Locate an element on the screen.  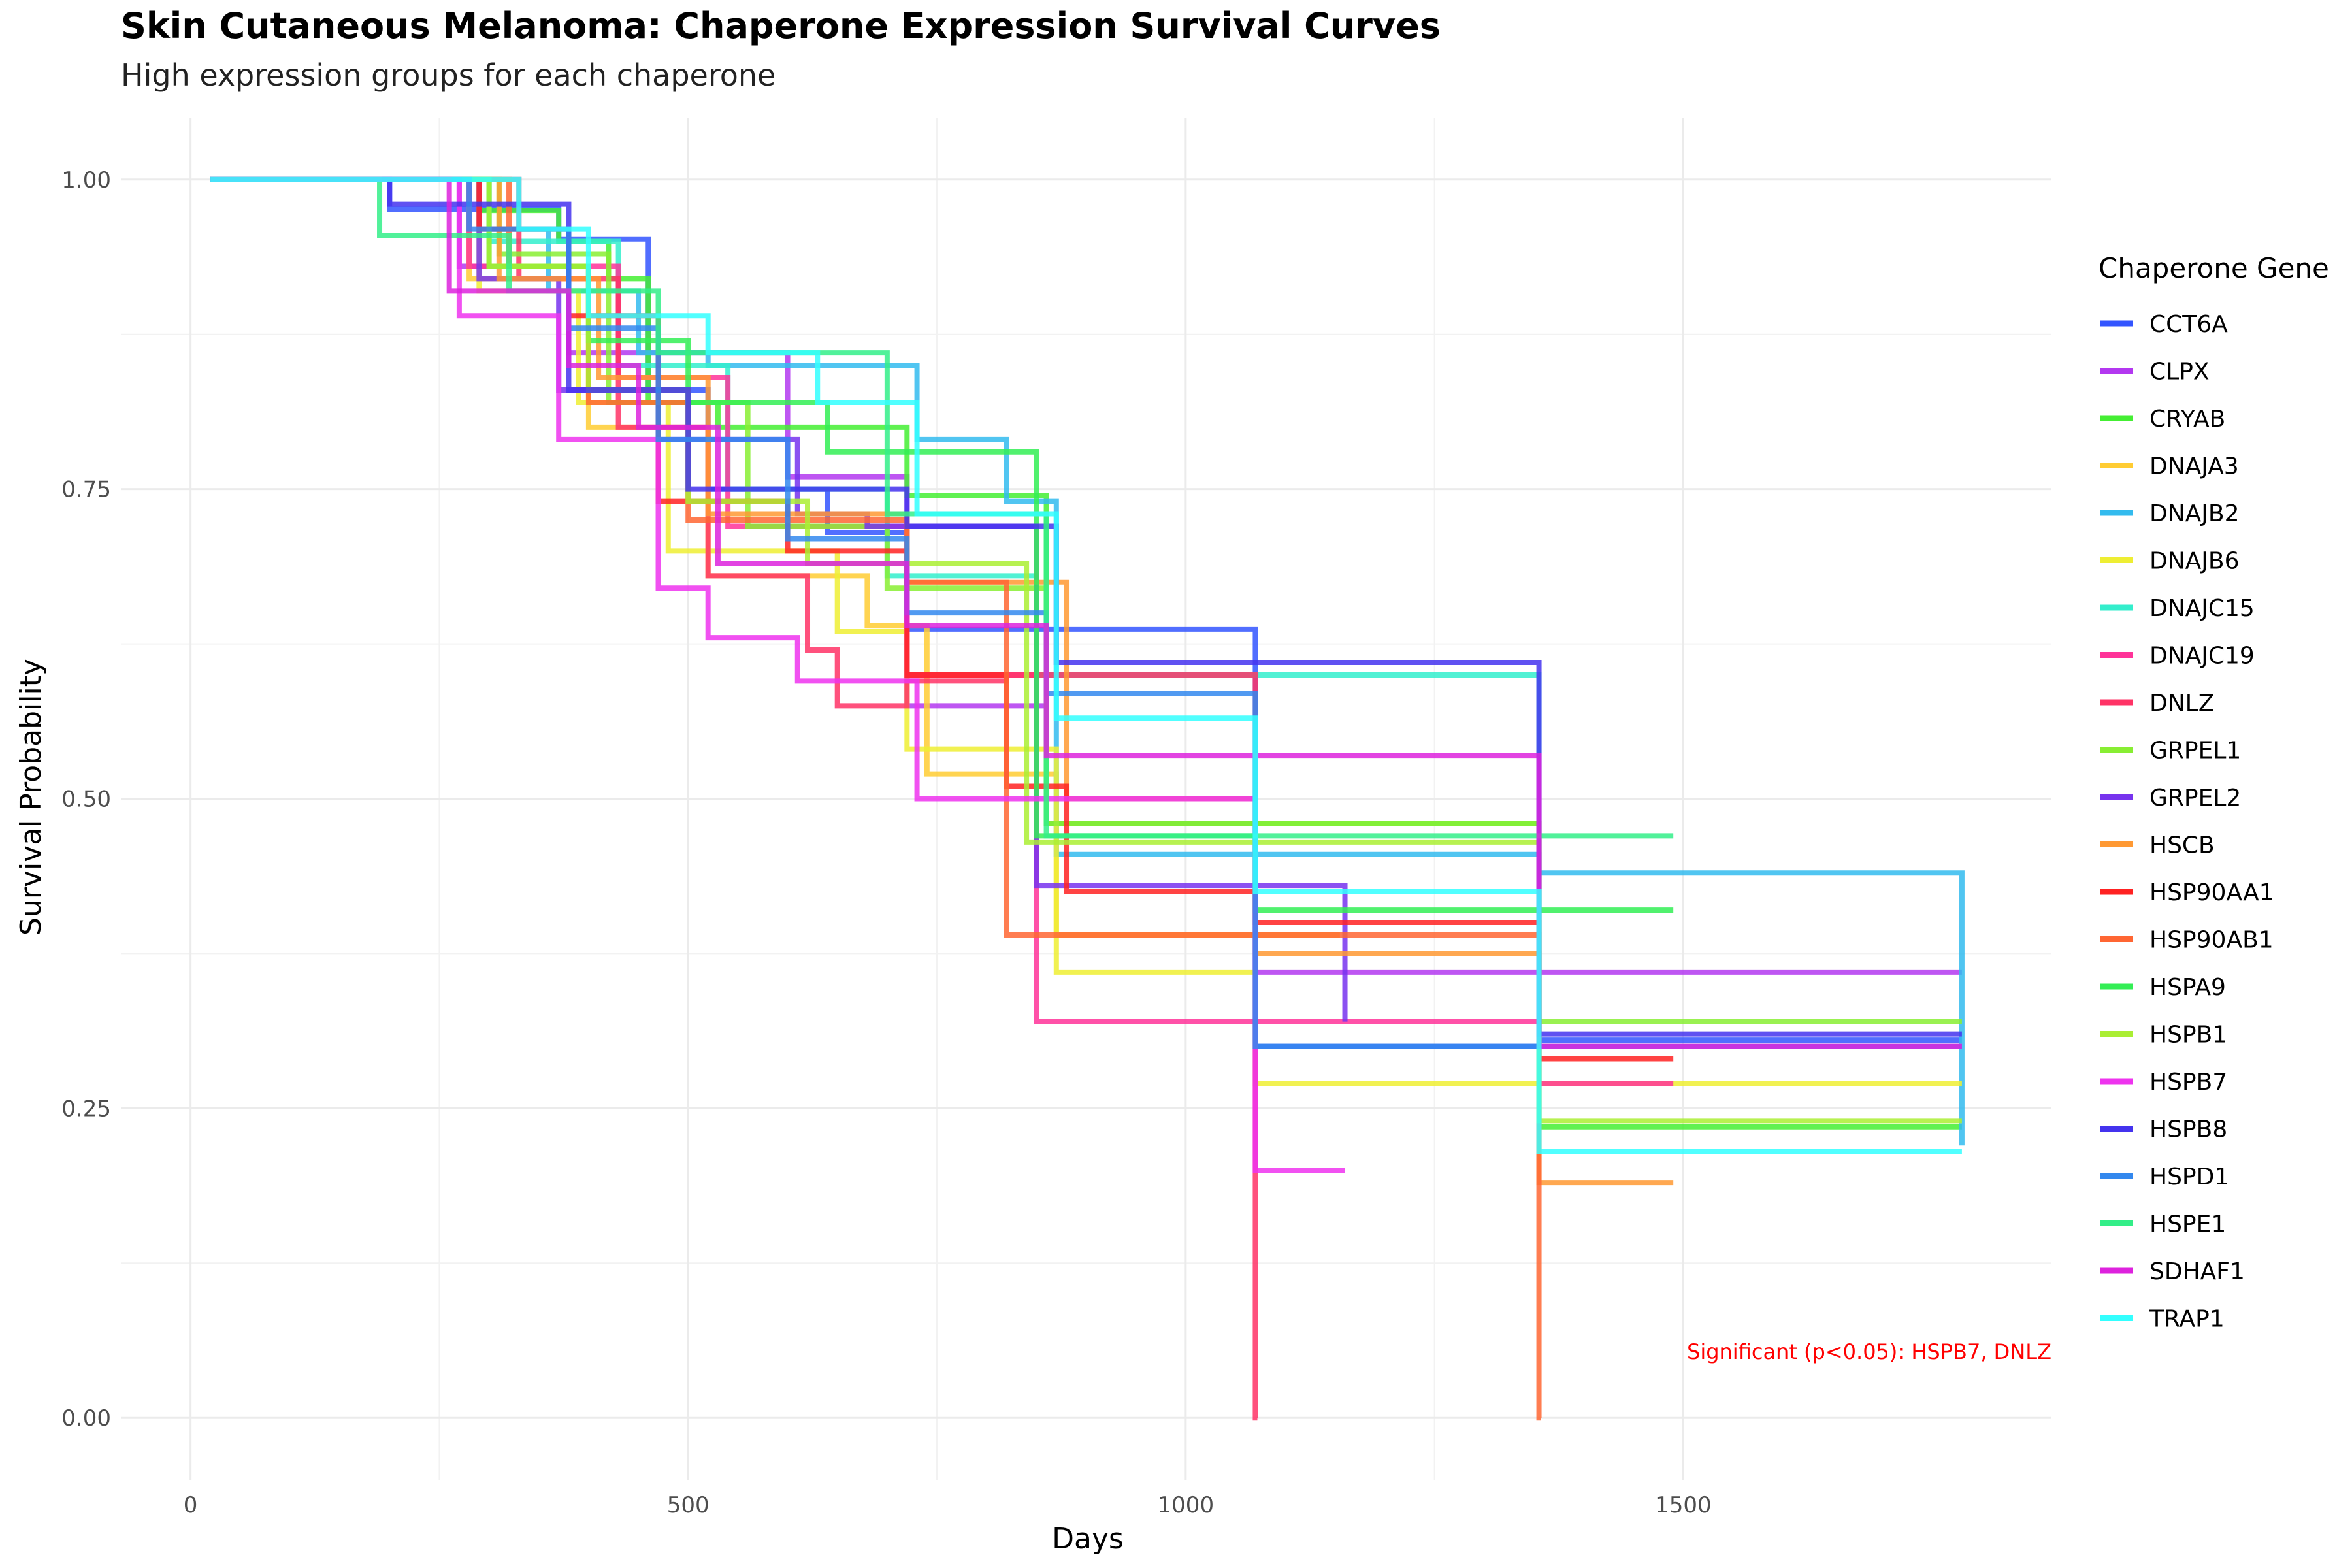
significance-annotation: Significant (p<0.05): HSPB7, DNLZ is located at coordinates (1869, 1351).